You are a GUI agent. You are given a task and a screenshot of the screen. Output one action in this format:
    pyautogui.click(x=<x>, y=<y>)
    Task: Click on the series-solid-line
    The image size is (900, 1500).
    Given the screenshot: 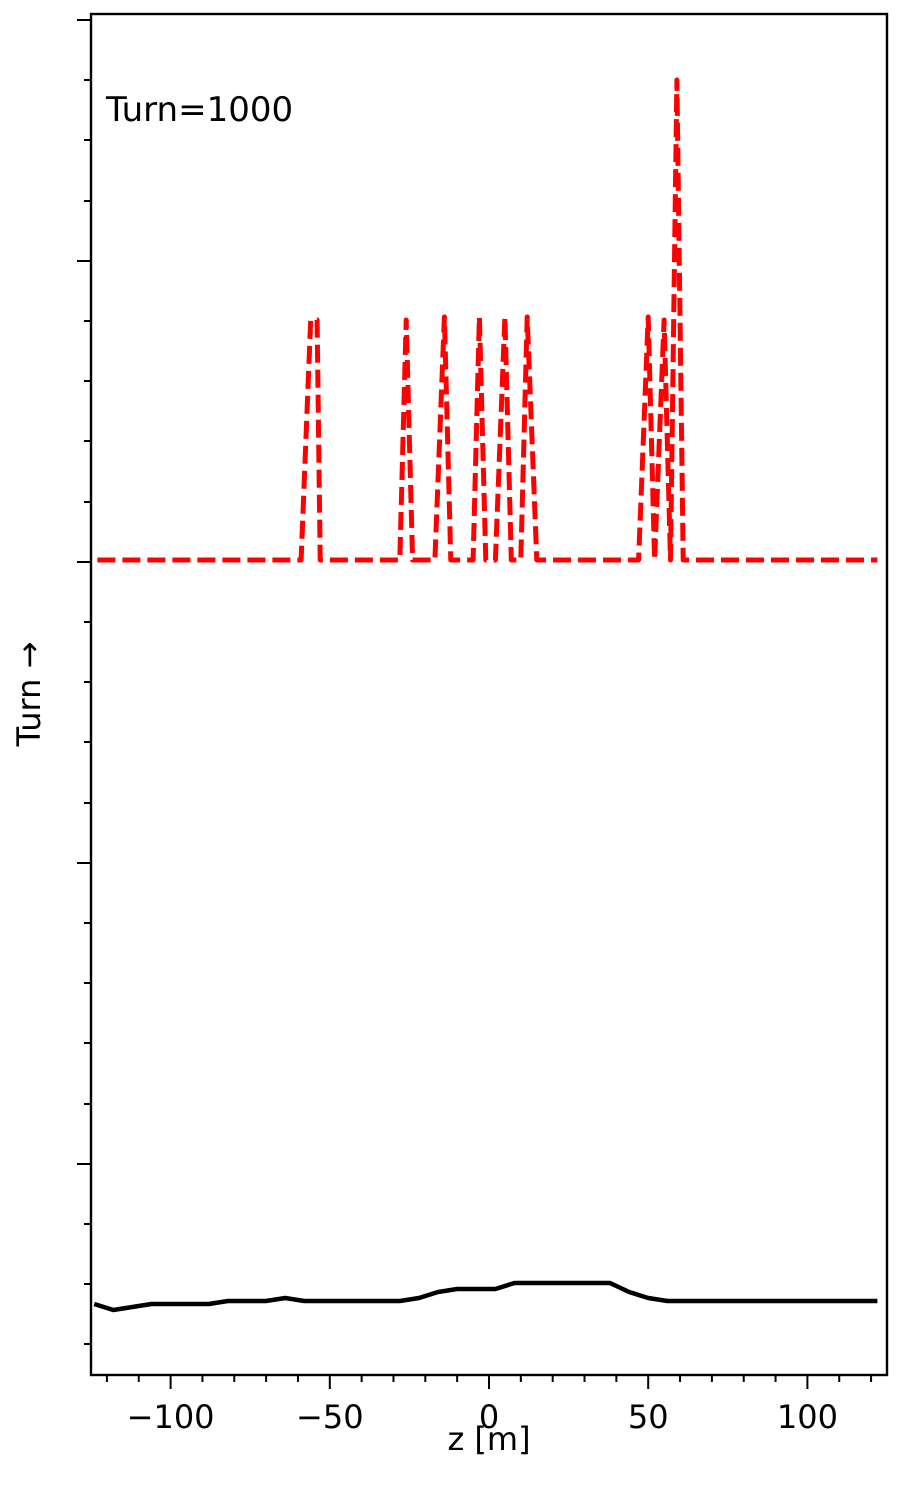 What is the action you would take?
    pyautogui.click(x=485, y=1296)
    